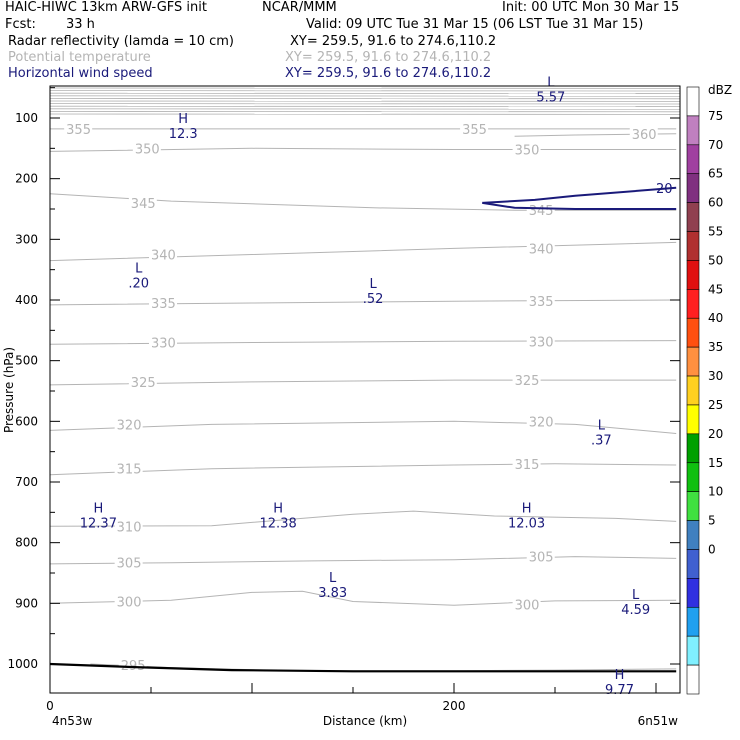  Describe the element at coordinates (579, 205) in the screenshot. I see `wind-contour-20-lower` at that location.